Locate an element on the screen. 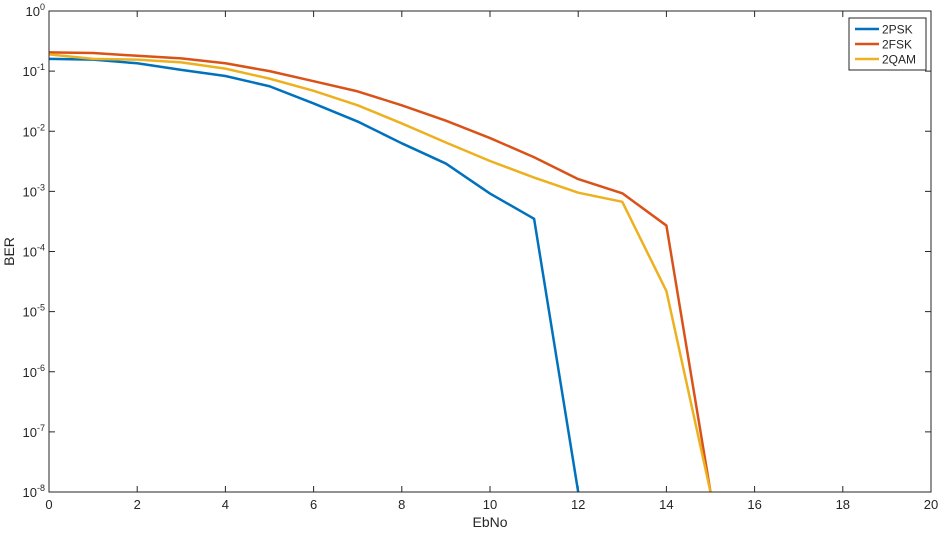 Image resolution: width=940 pixels, height=536 pixels. x-tick-label: 20 is located at coordinates (931, 504).